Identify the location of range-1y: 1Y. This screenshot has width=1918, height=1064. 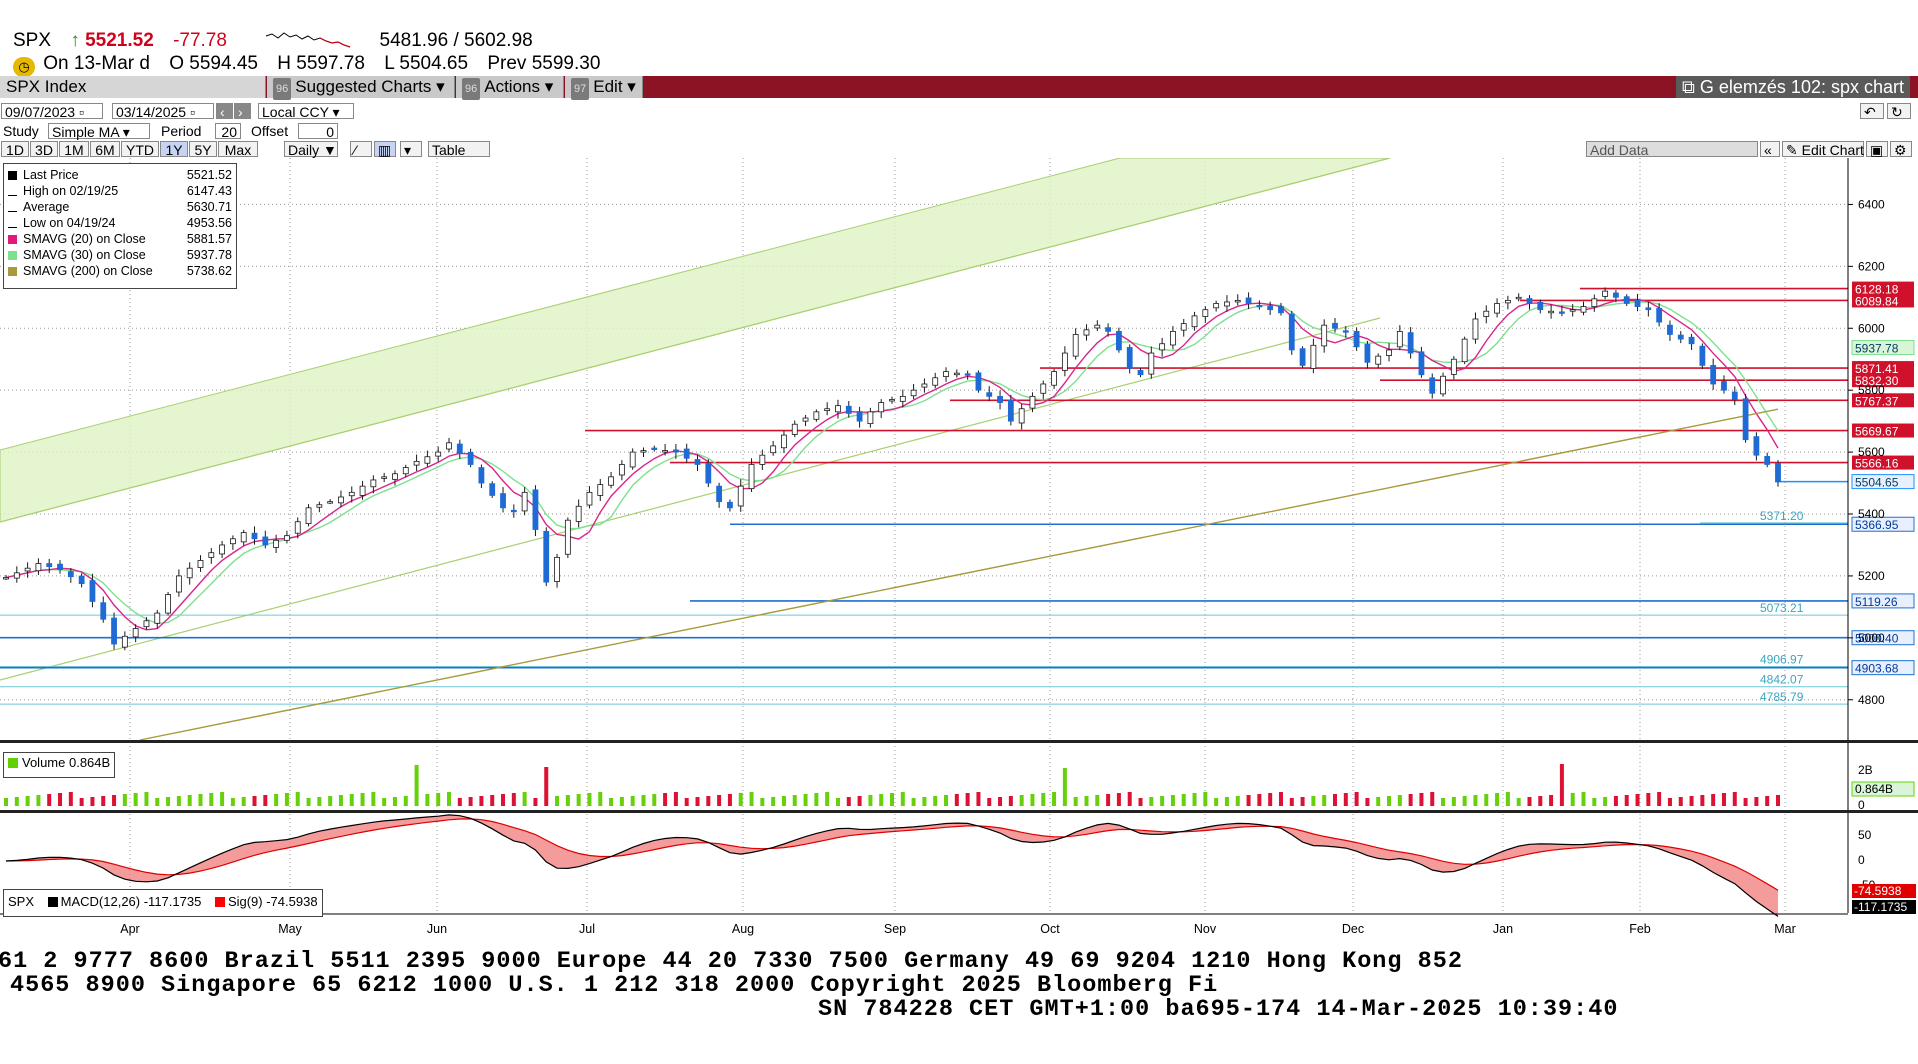
(174, 149).